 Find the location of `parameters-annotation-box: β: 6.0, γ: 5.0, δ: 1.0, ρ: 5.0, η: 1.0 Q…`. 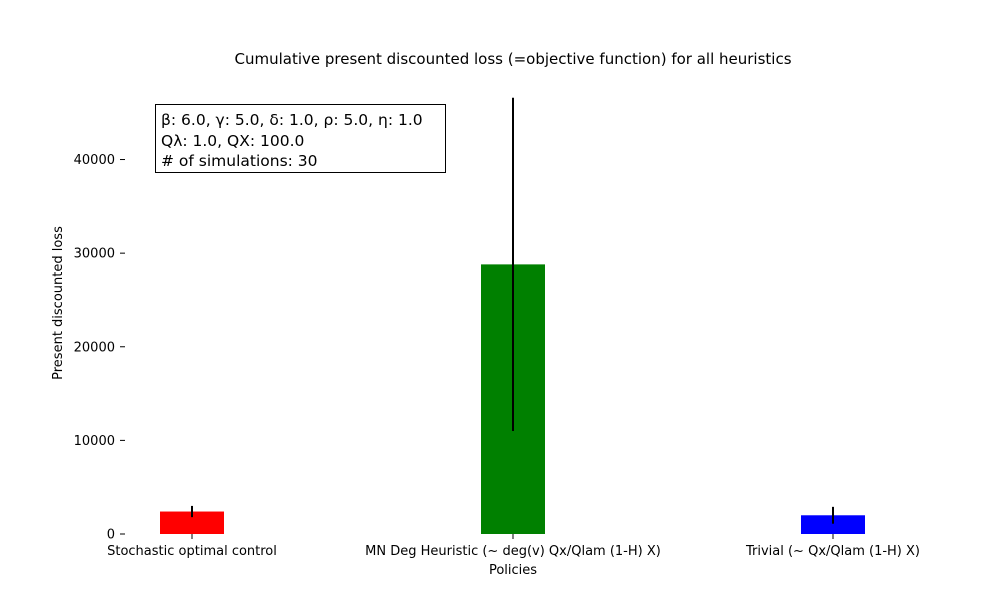

parameters-annotation-box: β: 6.0, γ: 5.0, δ: 1.0, ρ: 5.0, η: 1.0 Q… is located at coordinates (300, 138).